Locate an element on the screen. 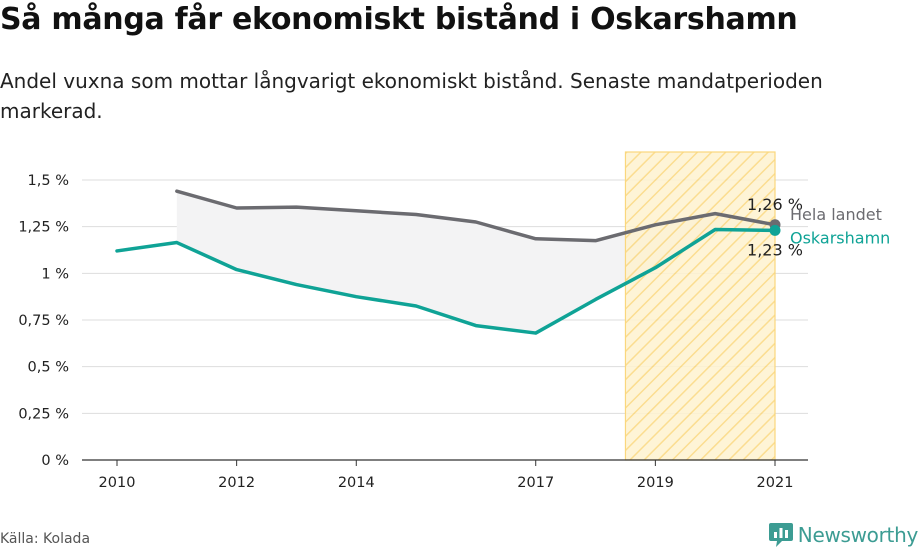  y-tick-label: 0,75 % is located at coordinates (43, 321).